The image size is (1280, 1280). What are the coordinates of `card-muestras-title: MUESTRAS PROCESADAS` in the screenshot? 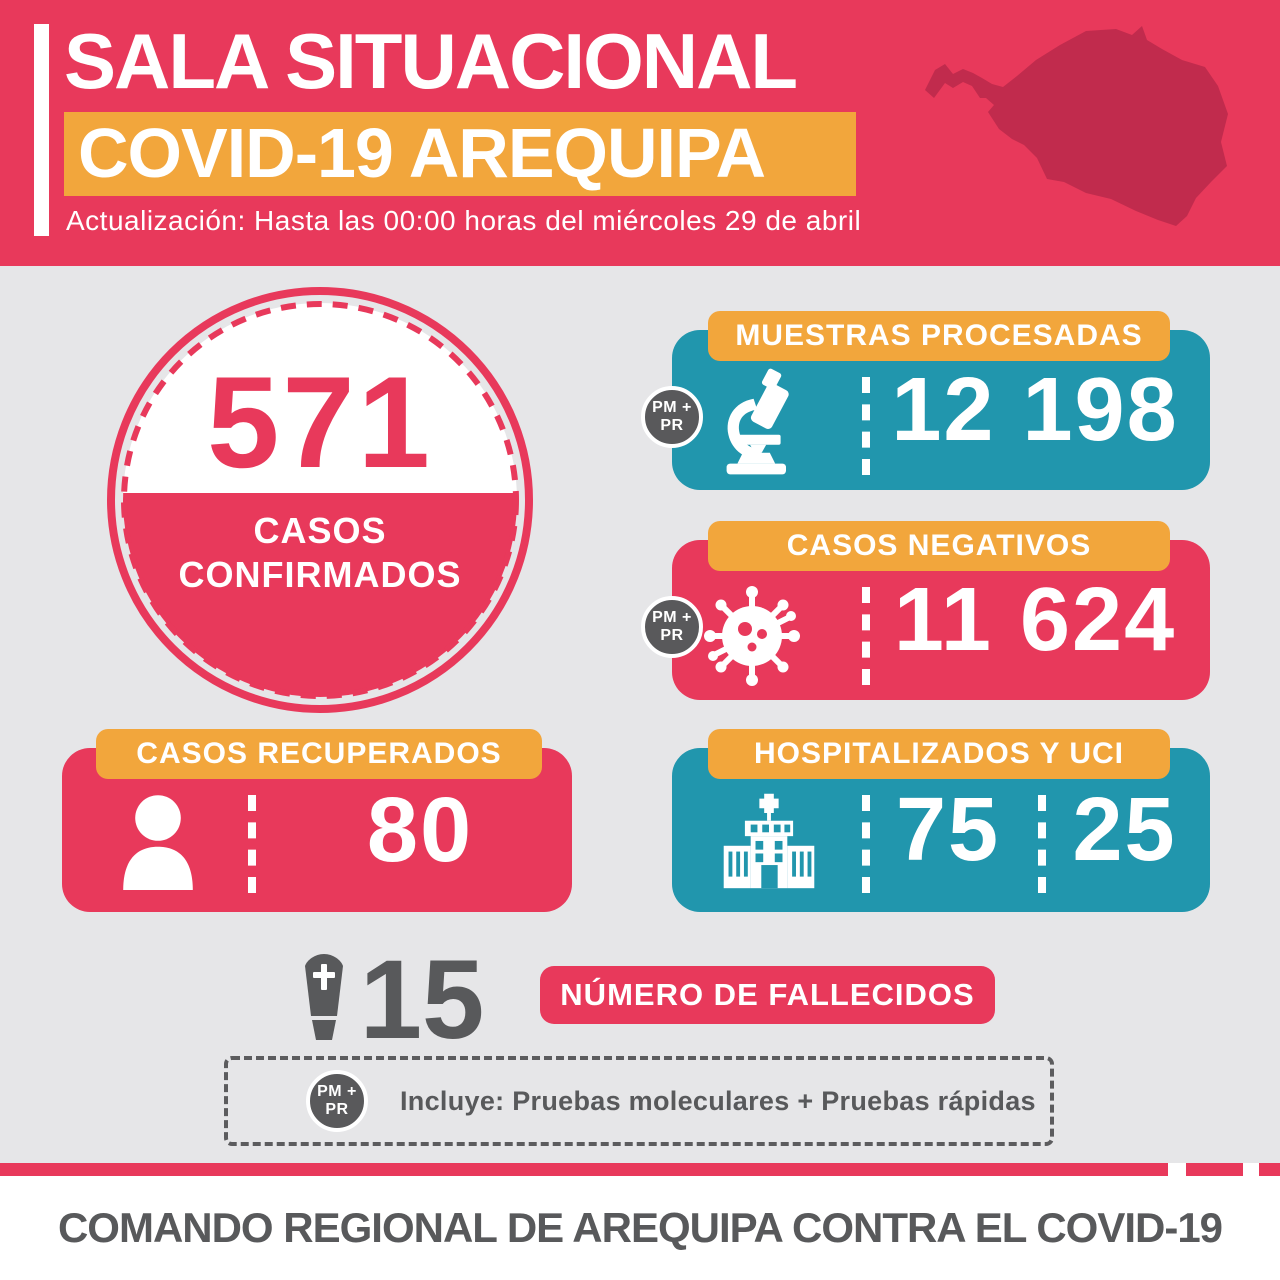 It's located at (939, 336).